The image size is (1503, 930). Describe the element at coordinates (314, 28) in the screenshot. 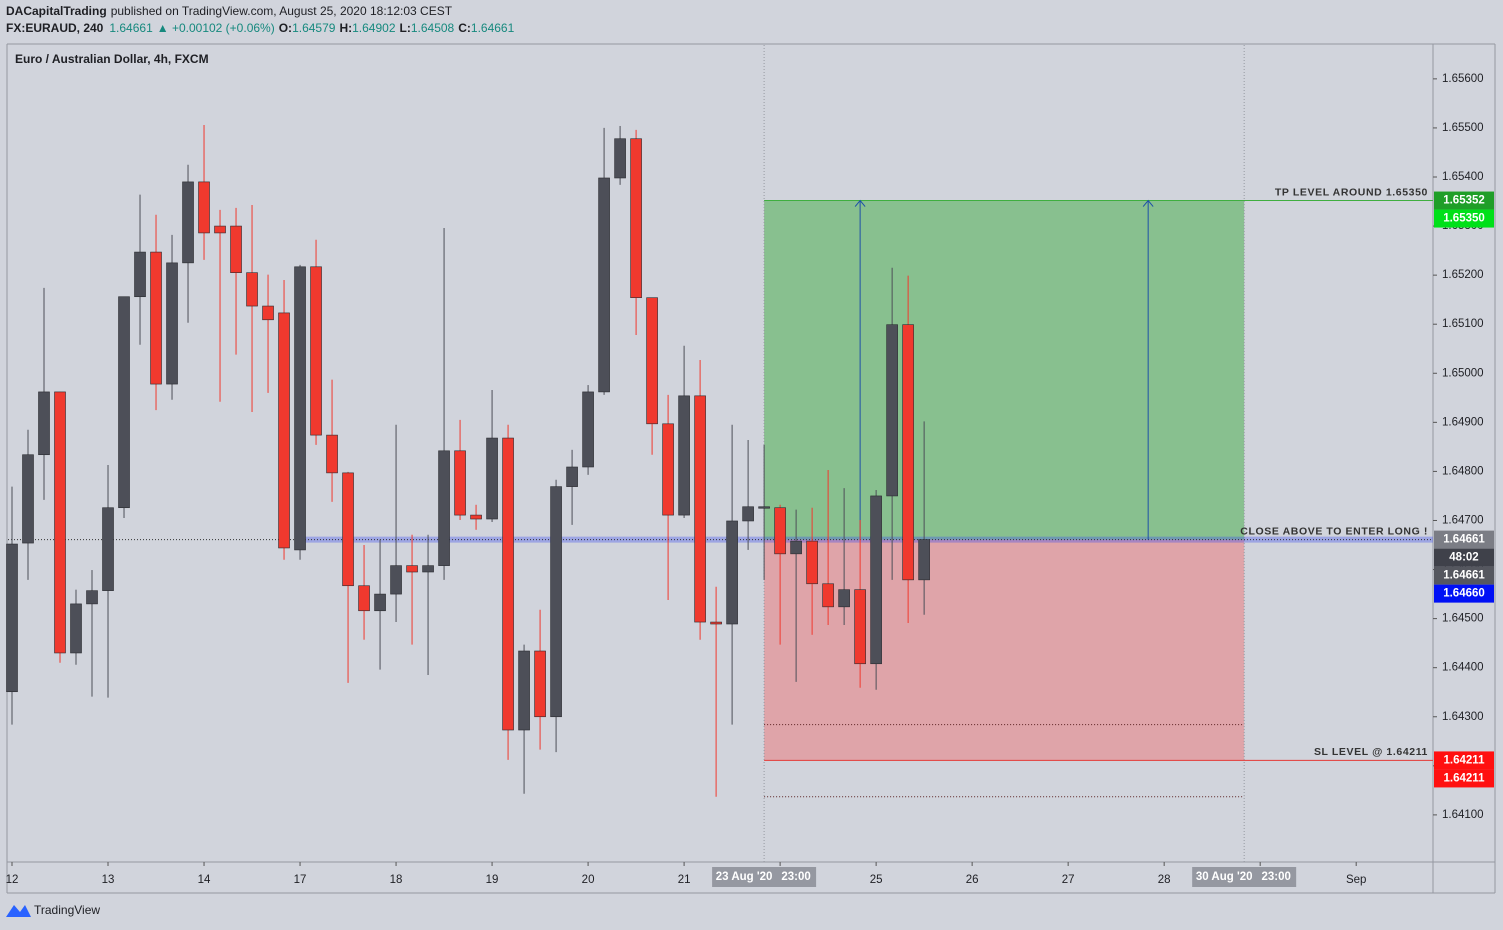

I see `ohlc-value: 1.64579` at that location.